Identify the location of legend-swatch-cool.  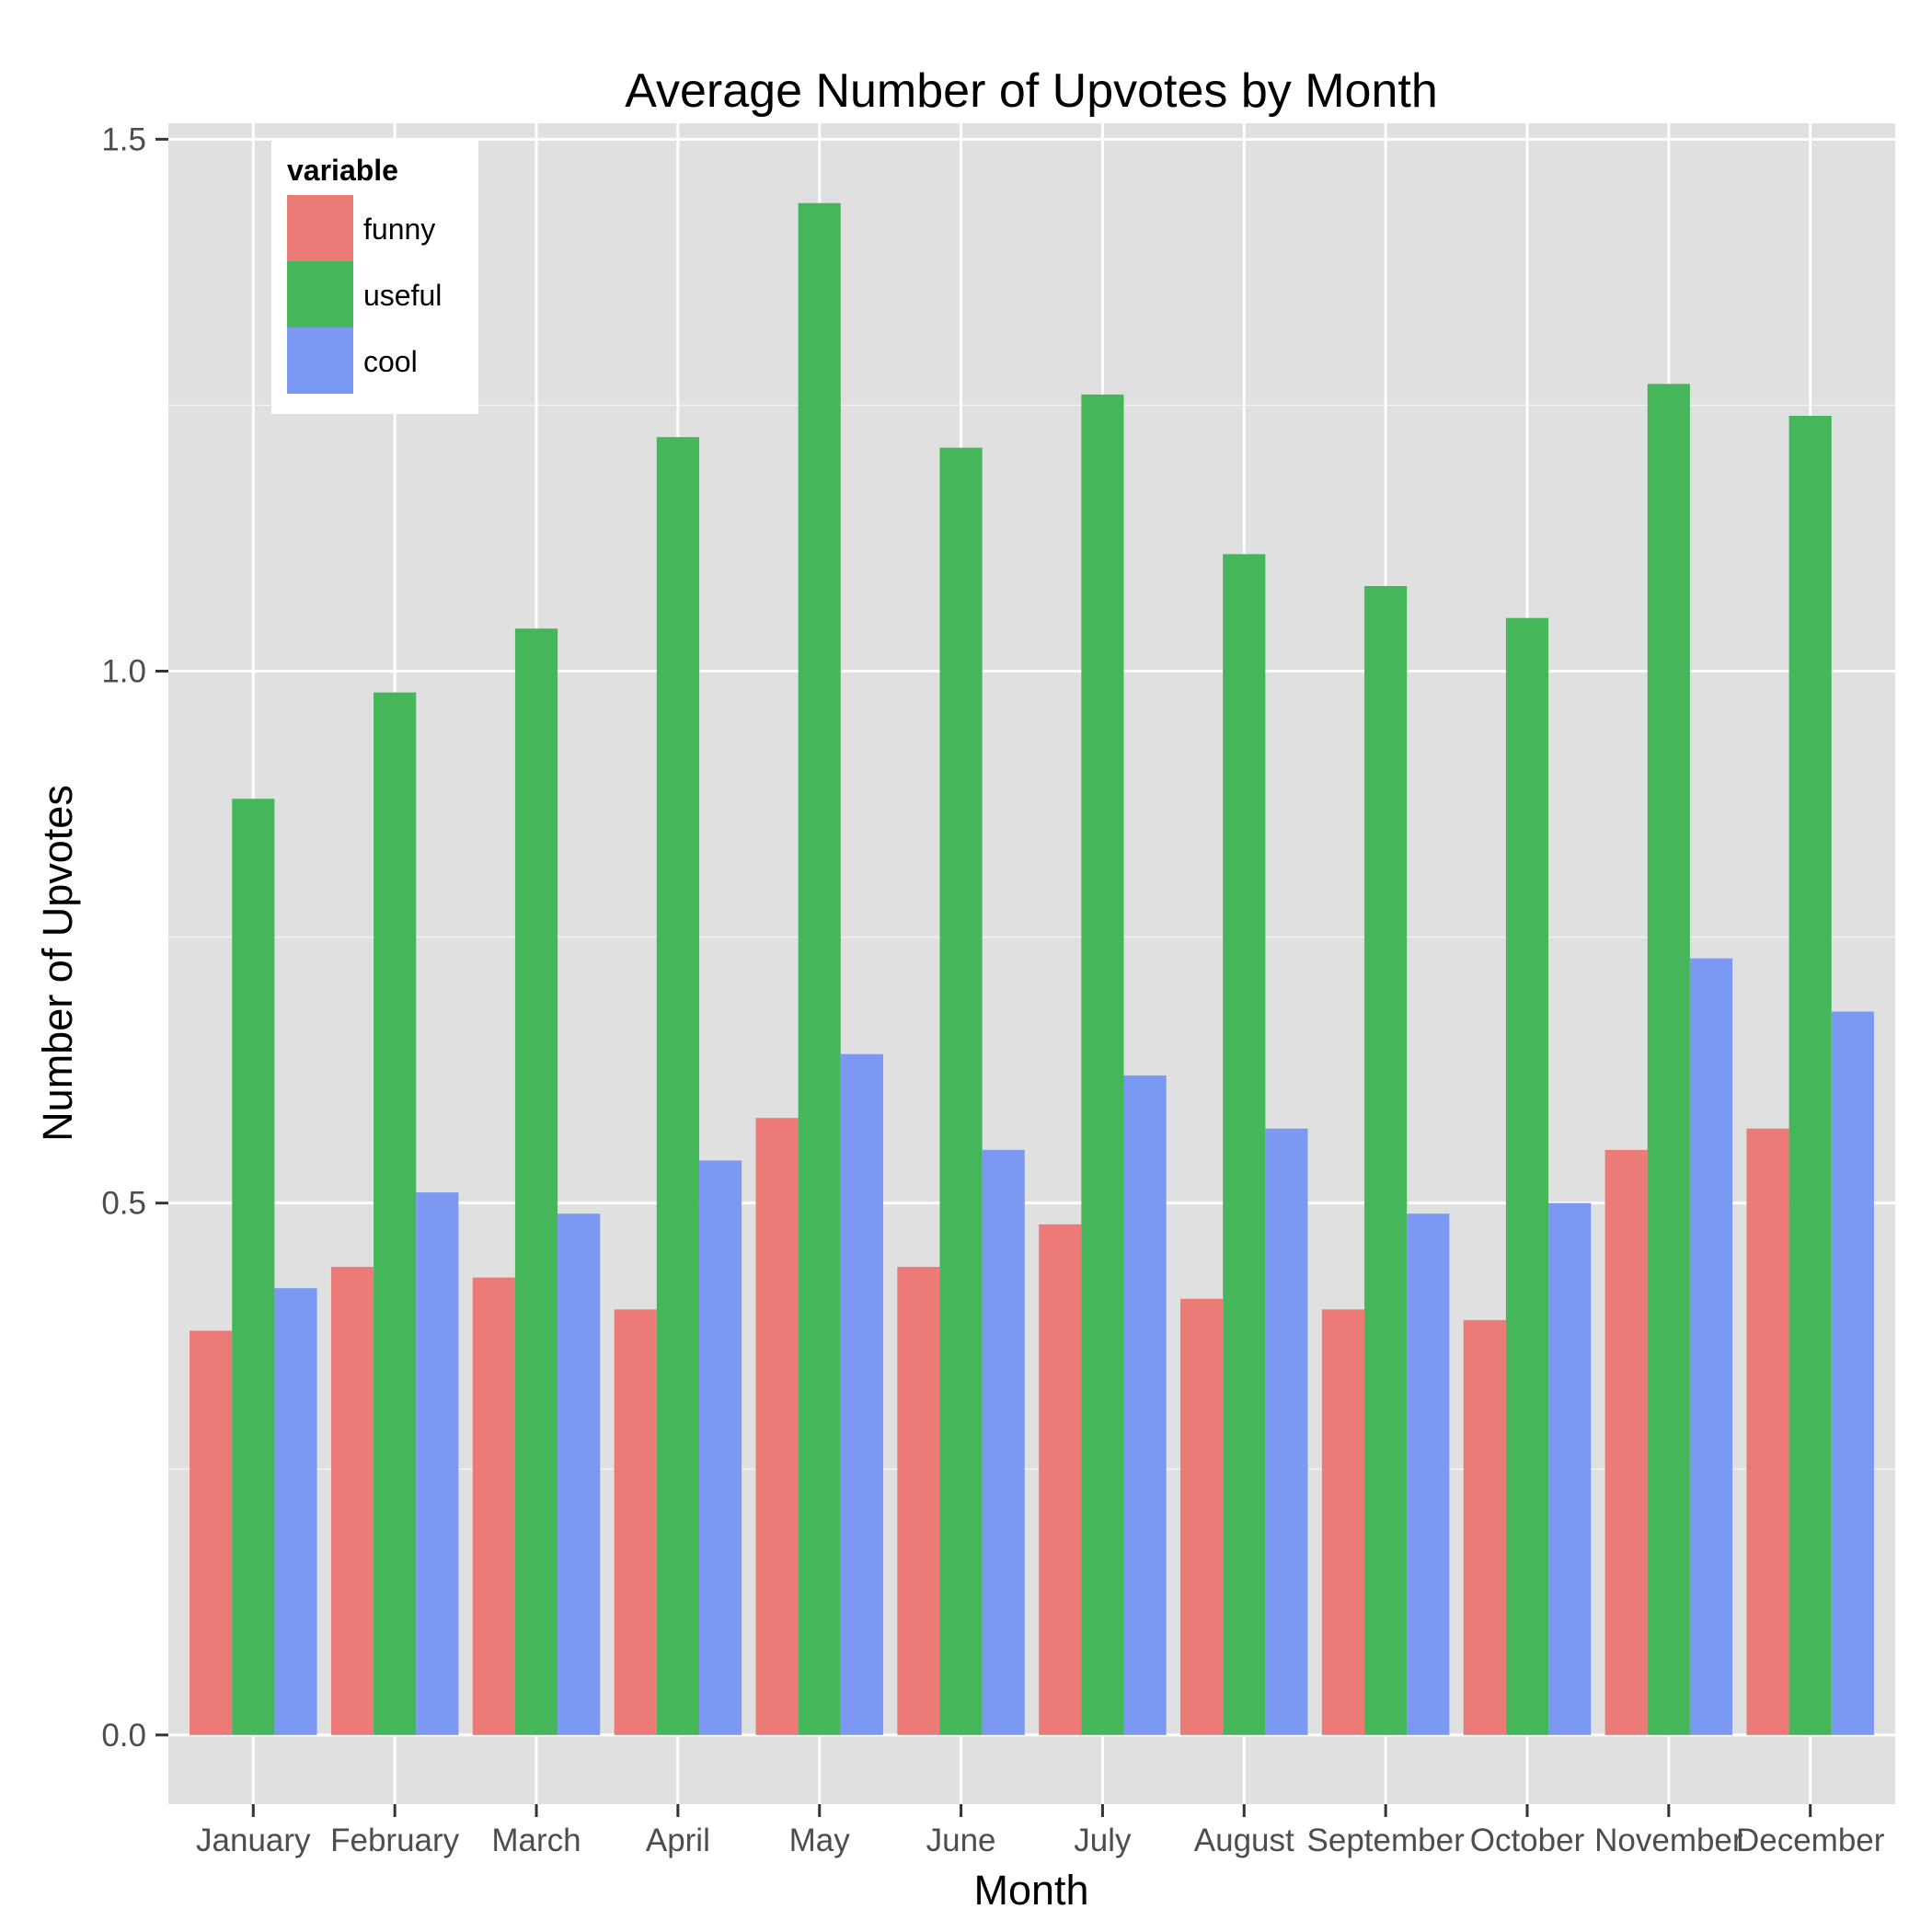
(320, 361).